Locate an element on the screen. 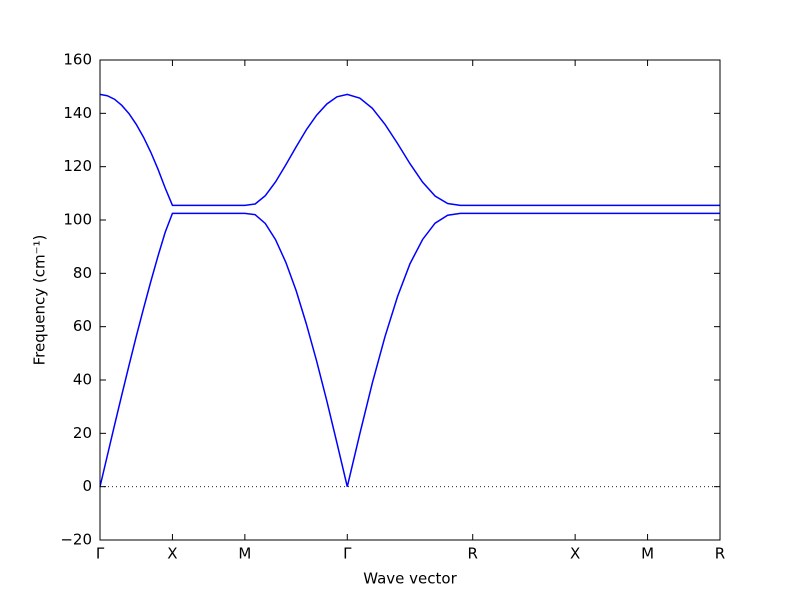  y-tick-label: 100 is located at coordinates (77, 220).